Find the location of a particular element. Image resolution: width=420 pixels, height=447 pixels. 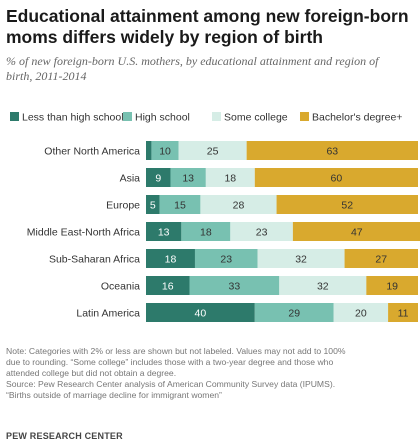

category-label: Sub-Saharan Africa is located at coordinates (94, 260).